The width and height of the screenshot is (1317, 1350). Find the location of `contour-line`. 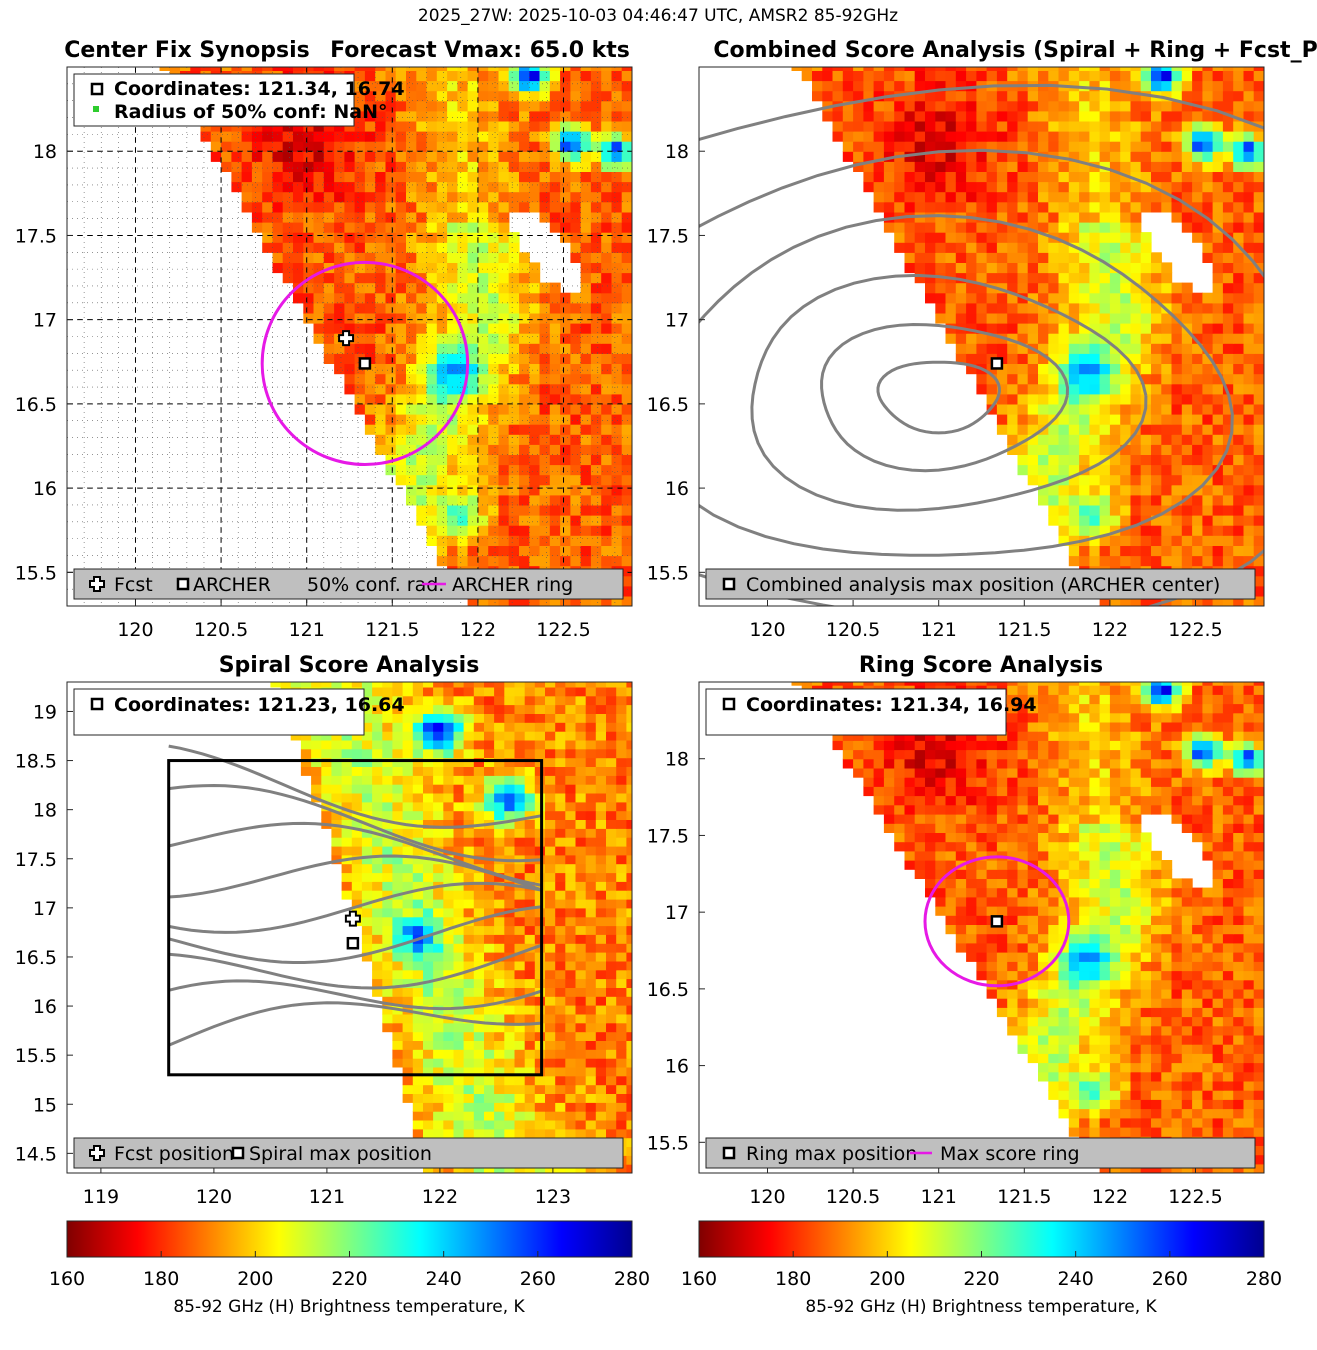

contour-line is located at coordinates (938, 397).